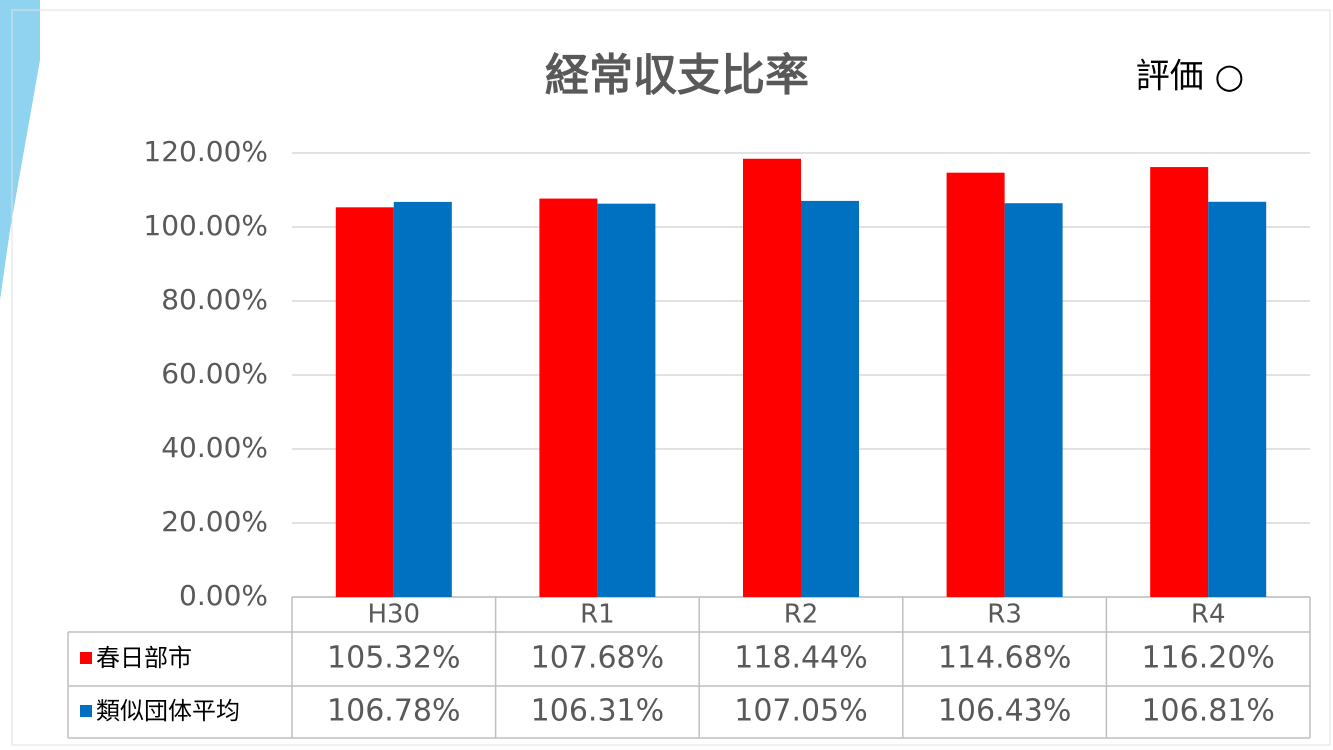 The height and width of the screenshot is (750, 1333). I want to click on y-tick-label: 60.00%, so click(214, 373).